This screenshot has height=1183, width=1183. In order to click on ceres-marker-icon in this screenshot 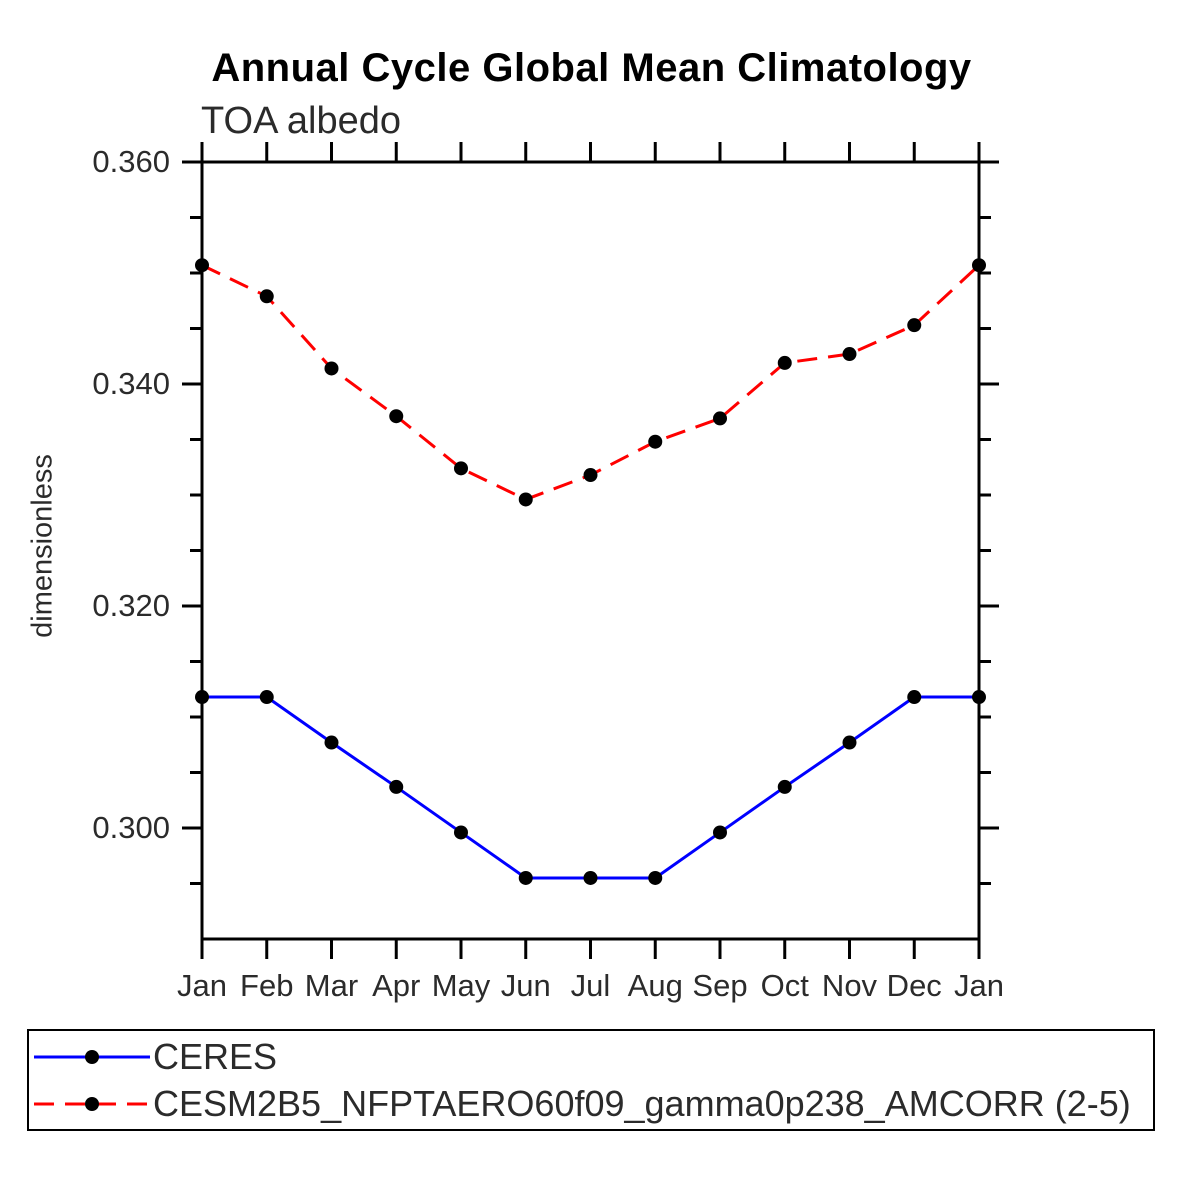, I will do `click(92, 1056)`.